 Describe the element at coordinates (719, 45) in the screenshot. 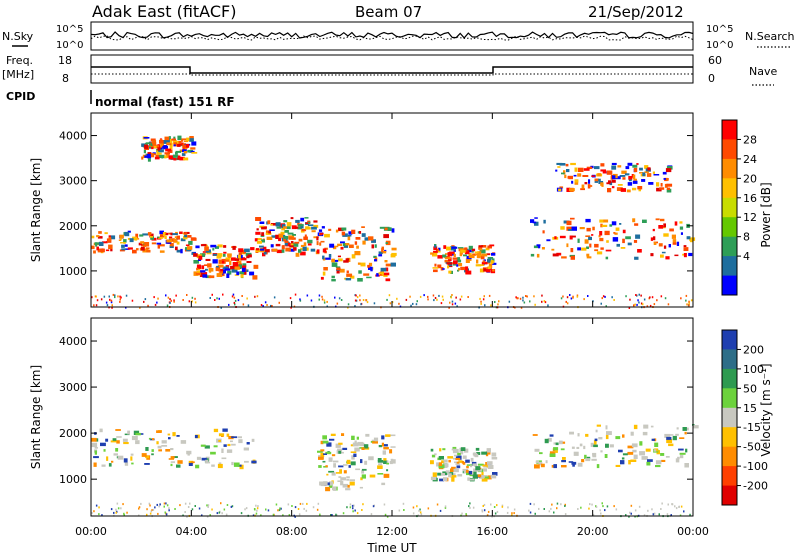

I see `noise-tick-bottom-right: 10^0` at that location.